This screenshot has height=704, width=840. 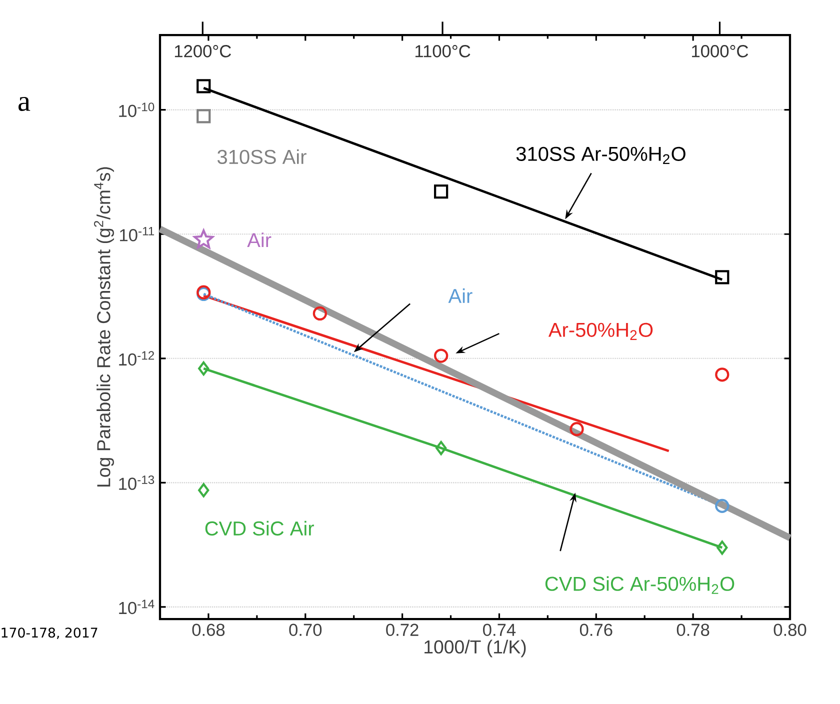 What do you see at coordinates (442, 51) in the screenshot?
I see `annotation: 1100°C` at bounding box center [442, 51].